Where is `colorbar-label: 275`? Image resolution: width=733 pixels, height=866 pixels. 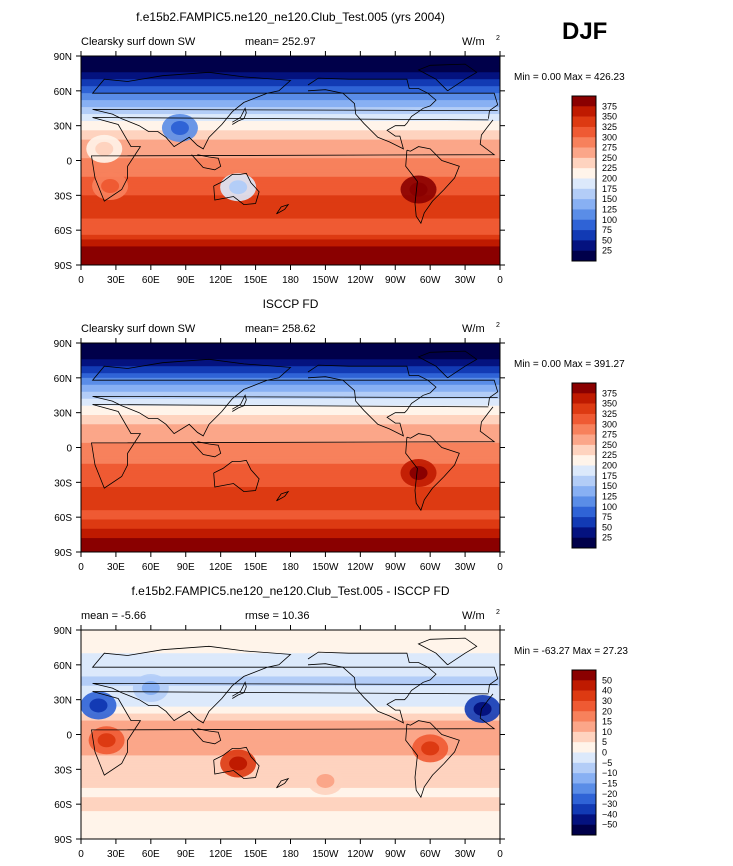
colorbar-label: 275 is located at coordinates (609, 435).